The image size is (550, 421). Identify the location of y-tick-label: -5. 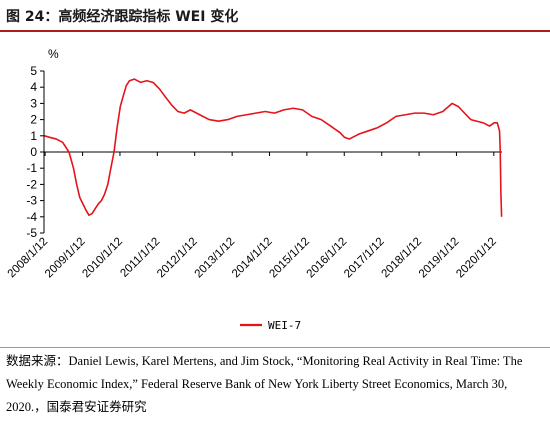
(31, 233).